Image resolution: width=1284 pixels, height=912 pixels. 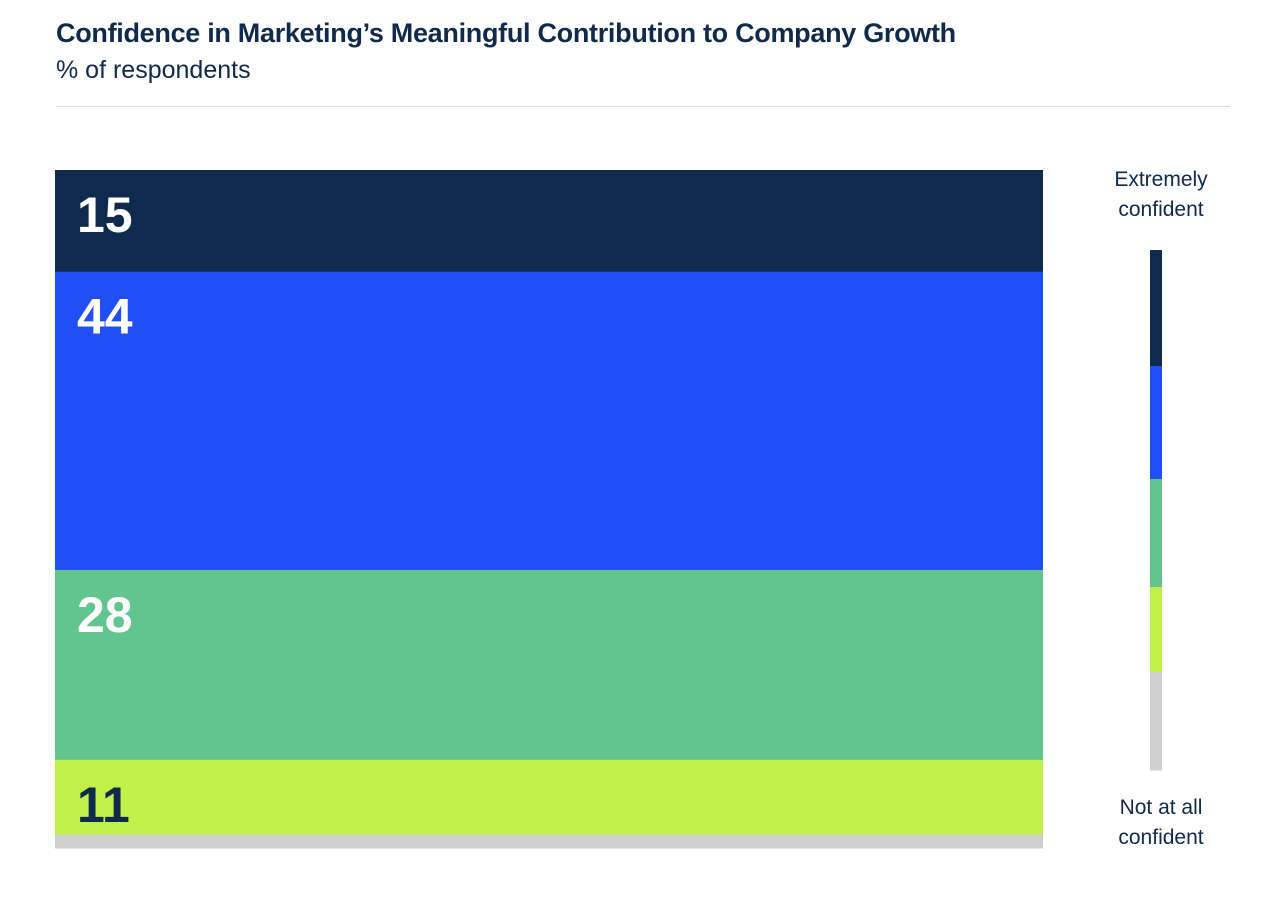 I want to click on legend-bottom-line2: confident, so click(x=1161, y=837).